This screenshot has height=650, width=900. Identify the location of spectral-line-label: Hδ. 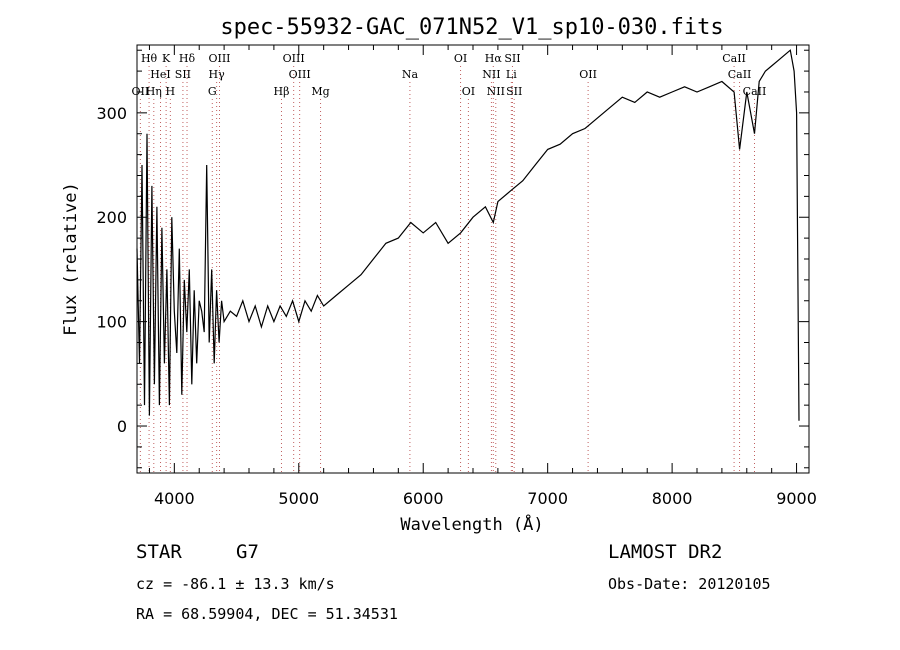
(187, 58).